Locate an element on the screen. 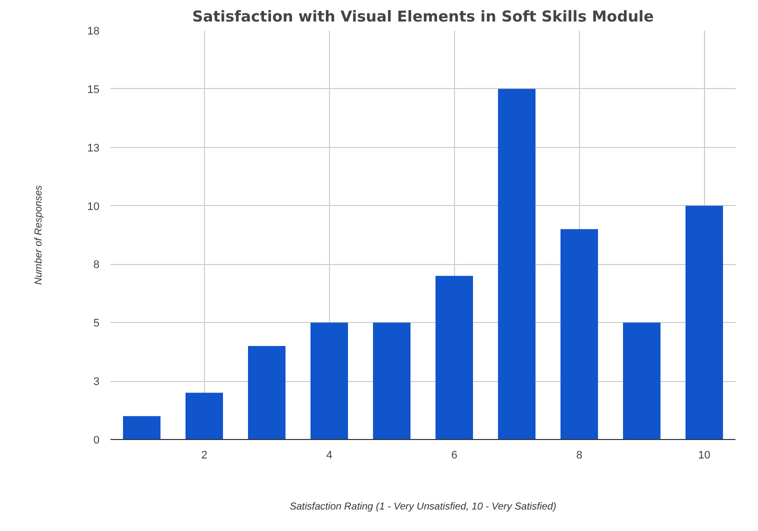 The image size is (758, 531). y-tick-label: 15 is located at coordinates (93, 90).